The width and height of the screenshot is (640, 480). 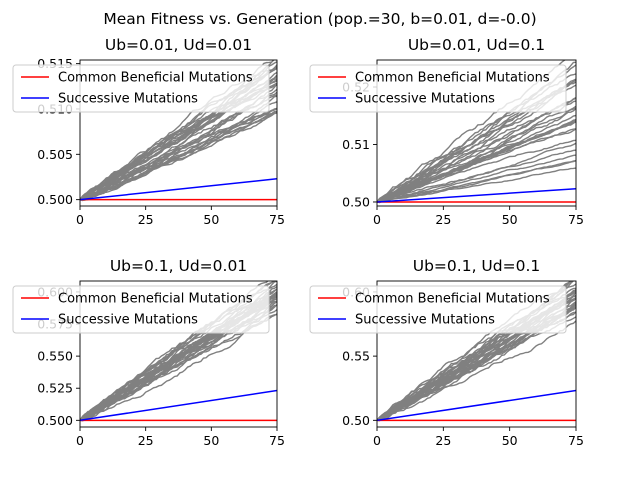 I want to click on subplot-title: Ub=0.1, Ud=0.01, so click(x=178, y=266).